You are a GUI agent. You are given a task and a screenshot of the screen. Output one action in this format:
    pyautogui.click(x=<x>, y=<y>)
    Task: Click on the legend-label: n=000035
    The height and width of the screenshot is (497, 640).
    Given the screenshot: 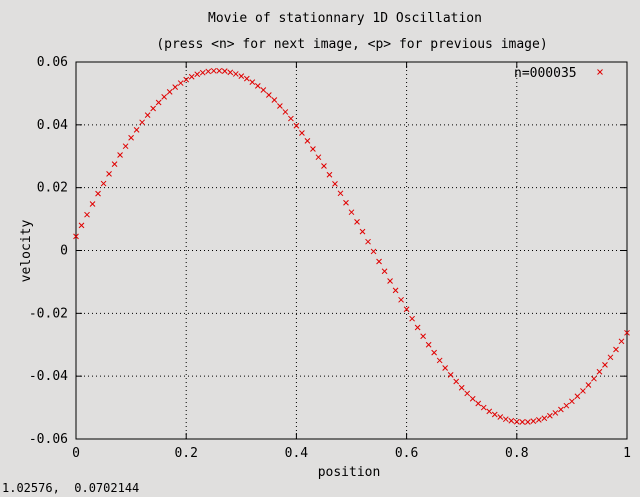 What is the action you would take?
    pyautogui.click(x=545, y=73)
    